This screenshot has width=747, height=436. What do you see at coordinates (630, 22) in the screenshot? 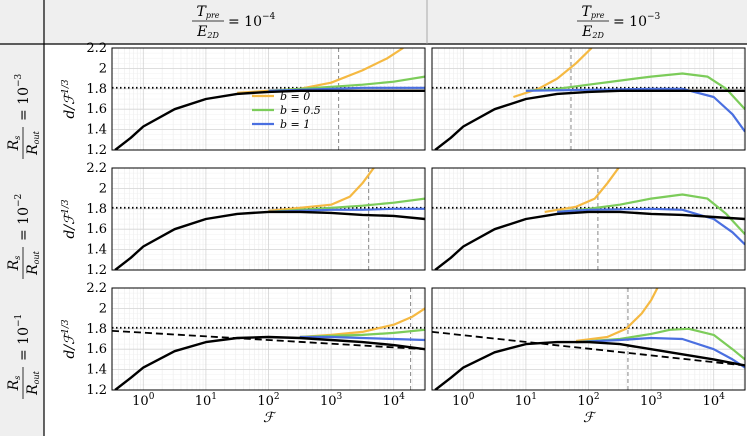
I see `col1-eq: = 10` at bounding box center [630, 22].